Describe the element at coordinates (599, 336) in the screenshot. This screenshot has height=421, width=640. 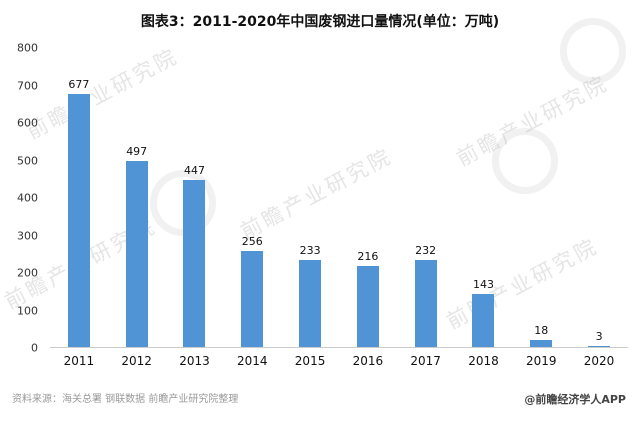
I see `bar-value-label: 3` at that location.